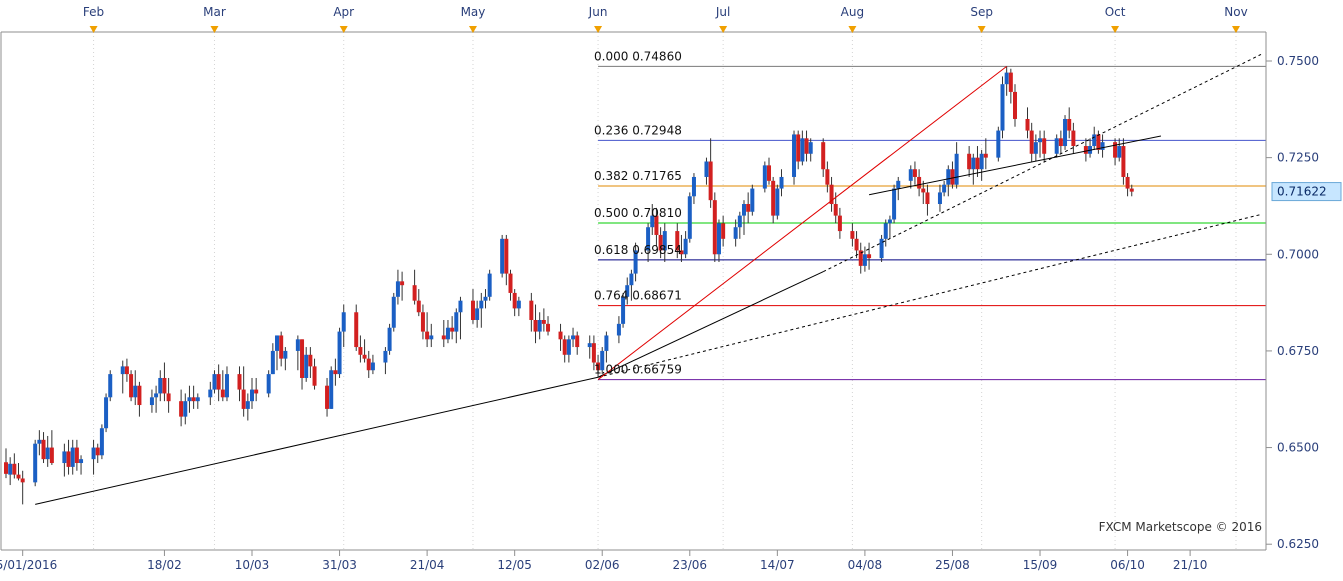 The width and height of the screenshot is (1343, 581). I want to click on month-label: Sep, so click(981, 12).